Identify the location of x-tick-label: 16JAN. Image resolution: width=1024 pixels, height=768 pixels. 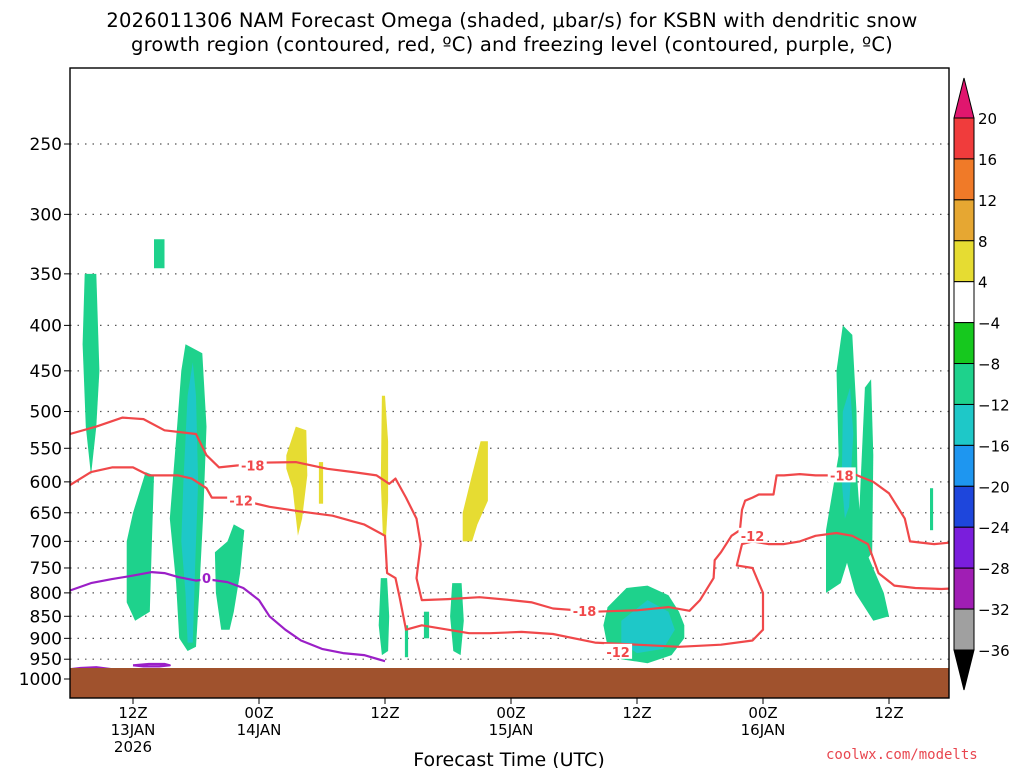
(763, 730).